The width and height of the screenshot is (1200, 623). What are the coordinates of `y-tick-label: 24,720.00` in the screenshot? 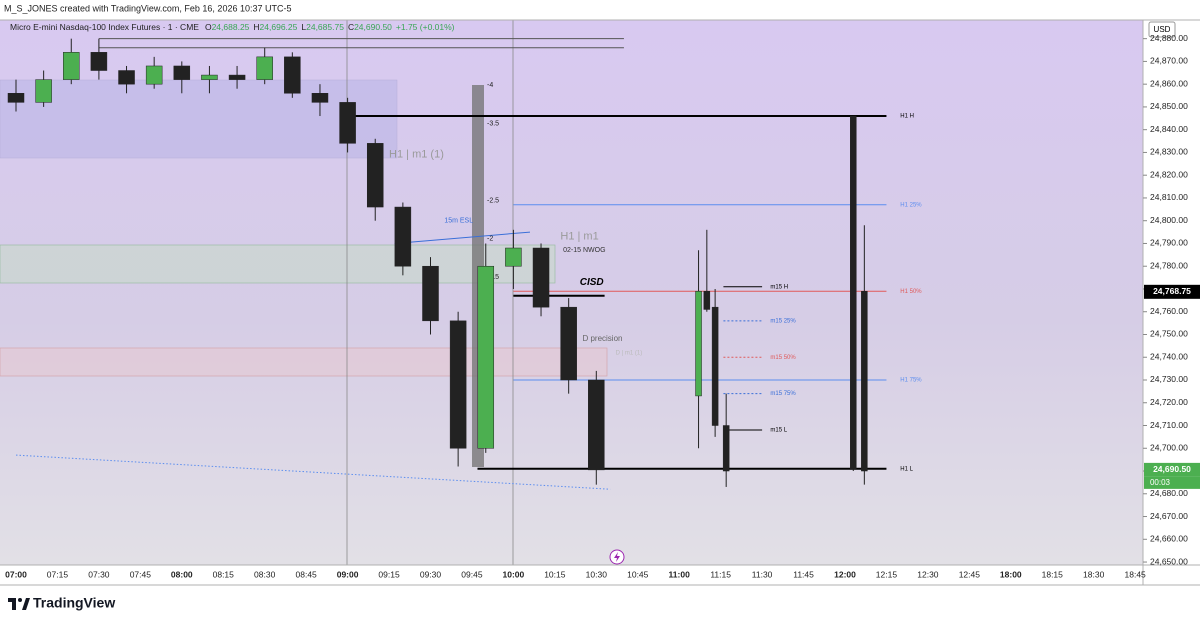 It's located at (1169, 402).